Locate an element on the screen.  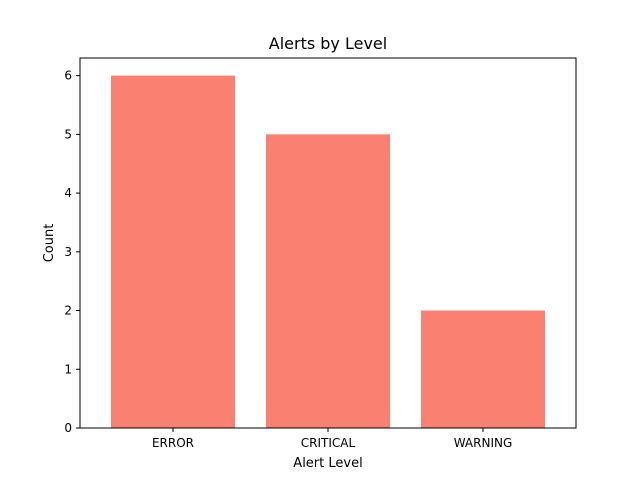
y-tick-label: 0 is located at coordinates (68, 428).